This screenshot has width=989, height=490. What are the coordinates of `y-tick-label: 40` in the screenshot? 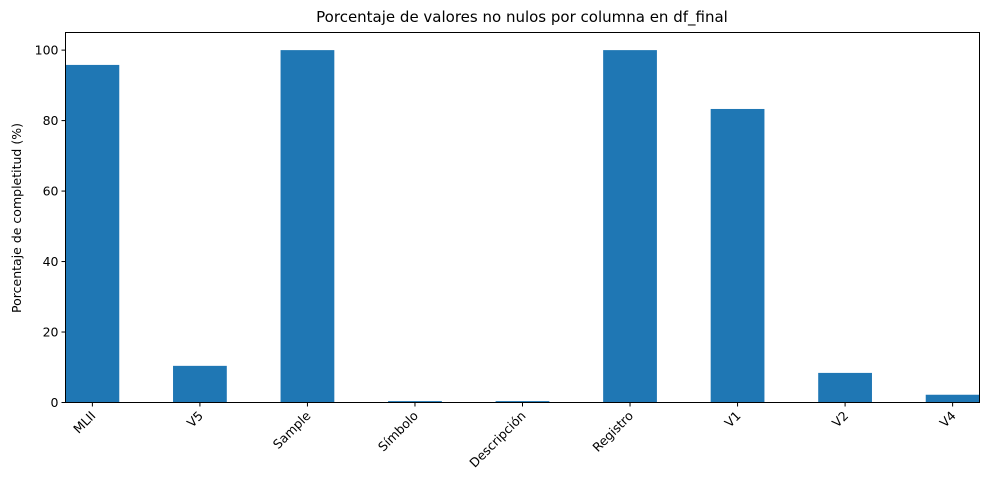 It's located at (51, 261).